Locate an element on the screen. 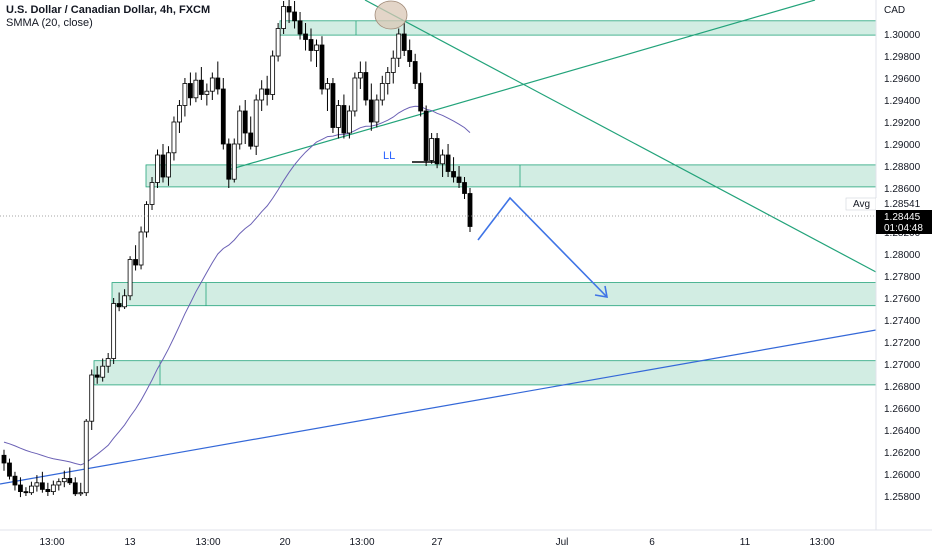 The height and width of the screenshot is (550, 932). time-tick-labels: 13:00 13 13:00 20 13:00 27 Jul 6 11 13:00 is located at coordinates (436, 542).